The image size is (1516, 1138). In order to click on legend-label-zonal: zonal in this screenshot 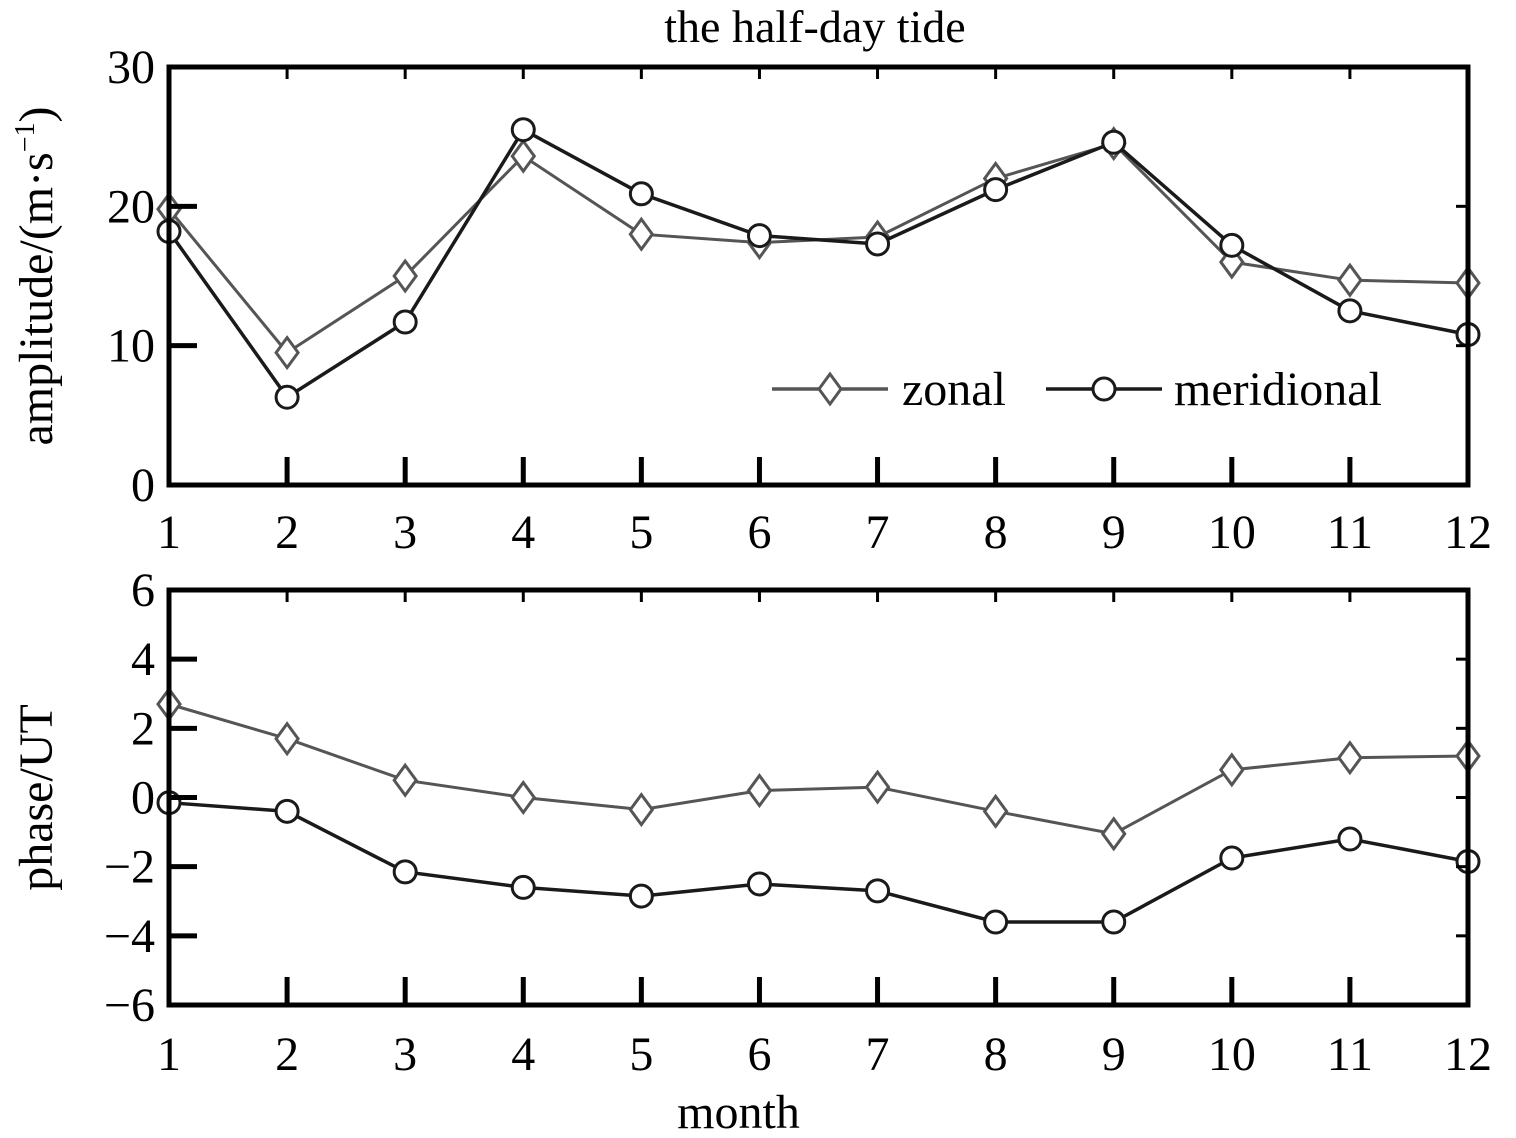, I will do `click(954, 389)`.